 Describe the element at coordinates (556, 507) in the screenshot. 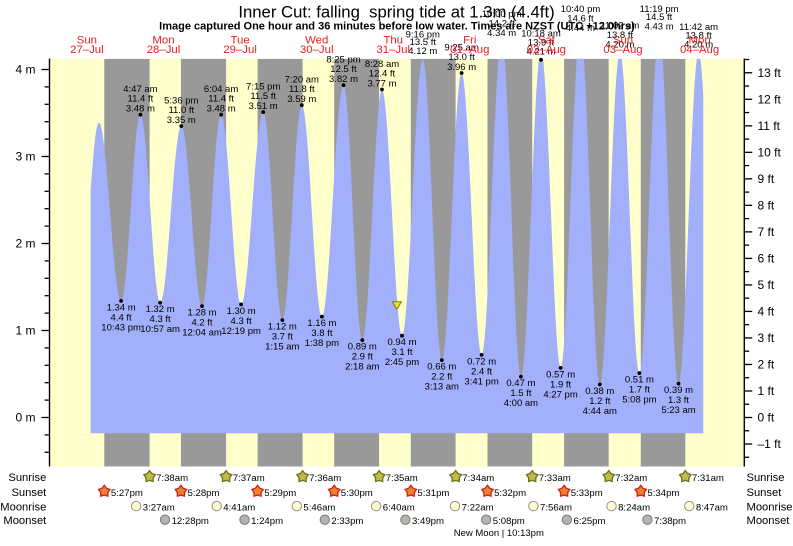

I see `svg-text: 7:56am` at that location.